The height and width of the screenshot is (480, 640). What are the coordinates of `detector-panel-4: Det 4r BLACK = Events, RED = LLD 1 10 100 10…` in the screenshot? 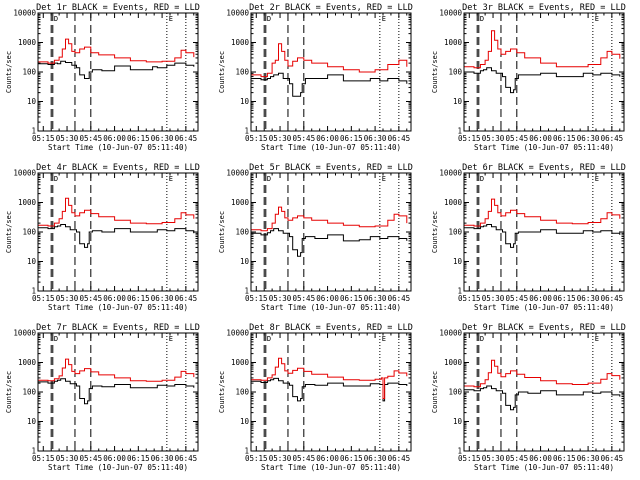 It's located at (102, 237).